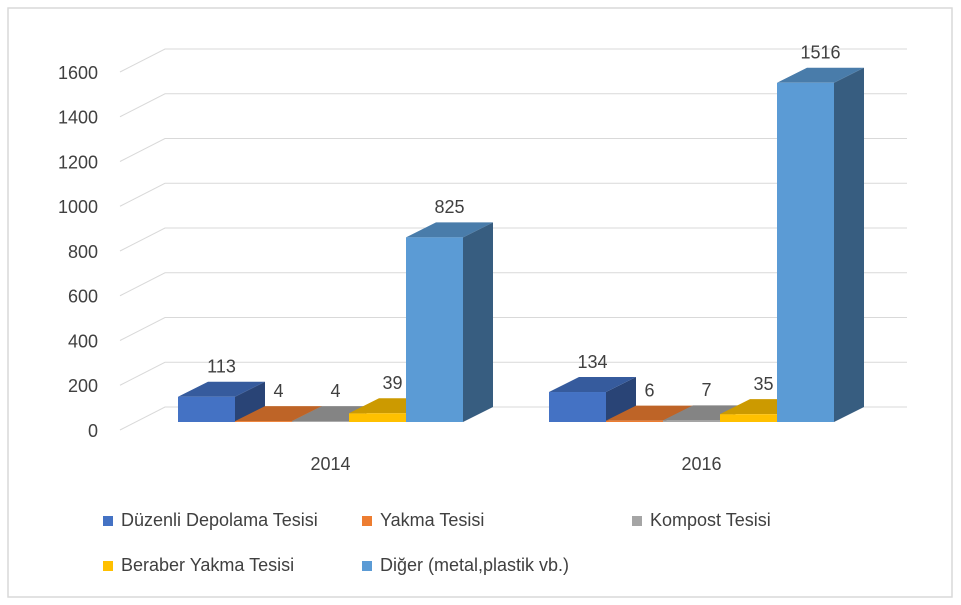  I want to click on y-tick-label: 1000, so click(78, 207).